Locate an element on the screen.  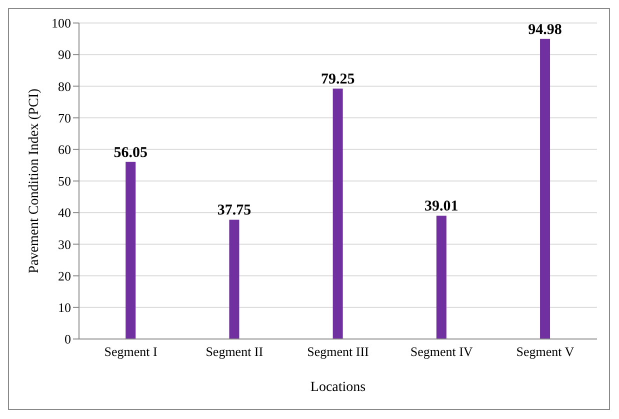
y-tick-label: 20 is located at coordinates (64, 276).